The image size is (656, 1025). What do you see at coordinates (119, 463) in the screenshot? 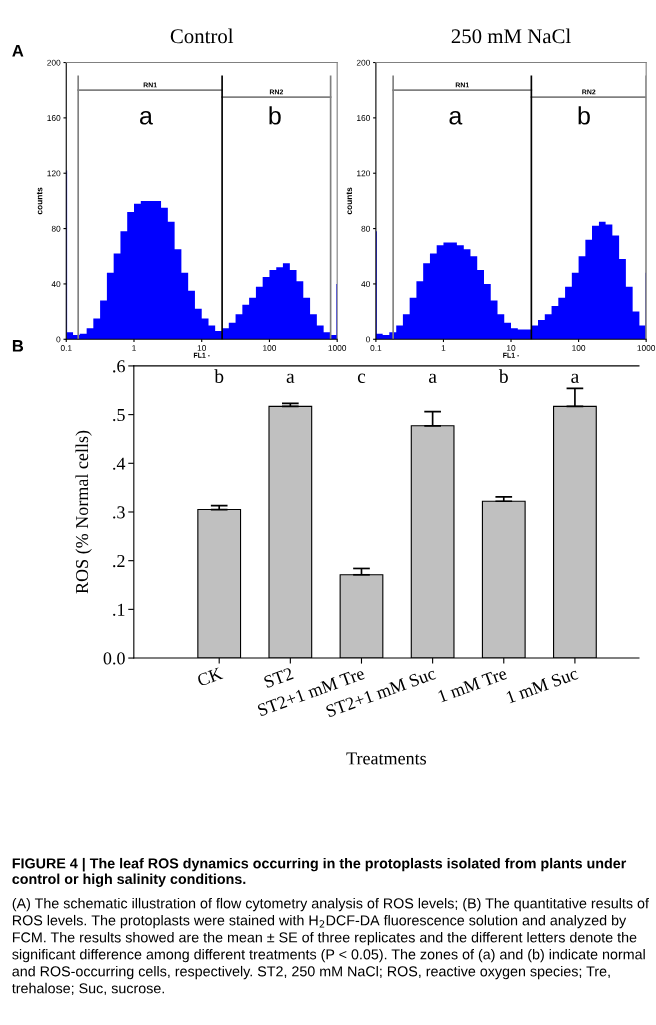
I see `y-tick-label: .4` at bounding box center [119, 463].